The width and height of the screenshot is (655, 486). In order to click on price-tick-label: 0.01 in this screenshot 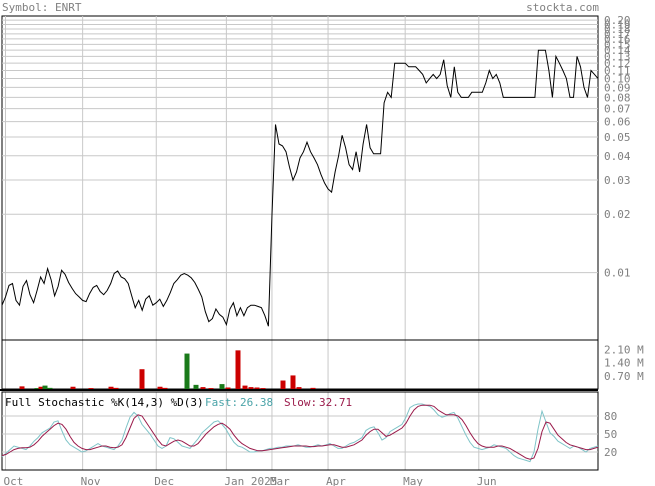, I will do `click(617, 273)`.